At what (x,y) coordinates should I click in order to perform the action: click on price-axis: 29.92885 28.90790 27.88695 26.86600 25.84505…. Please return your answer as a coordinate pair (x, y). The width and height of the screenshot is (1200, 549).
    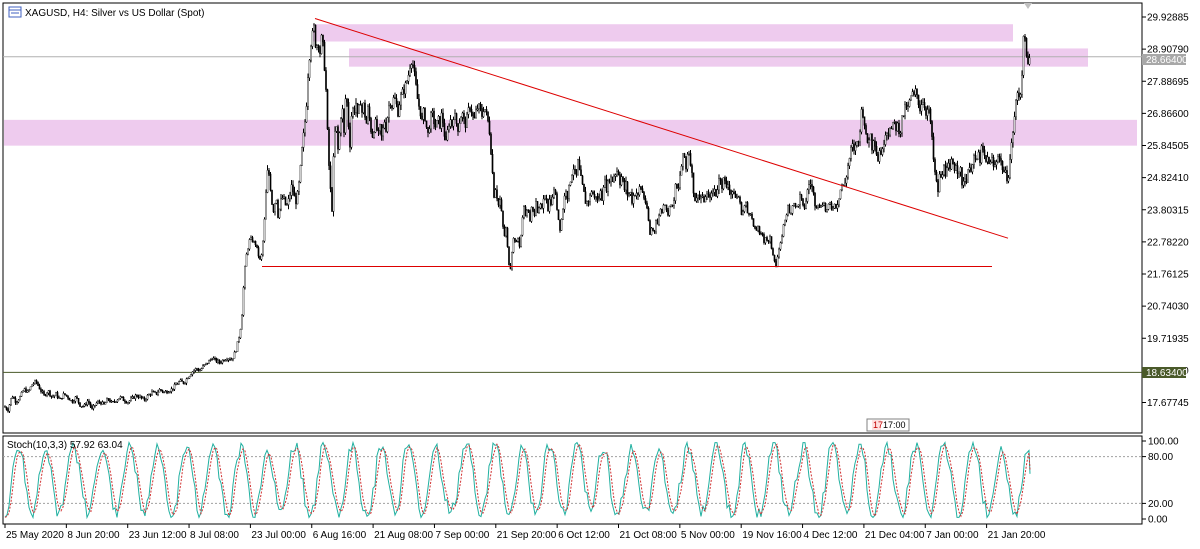
    Looking at the image, I should click on (1165, 211).